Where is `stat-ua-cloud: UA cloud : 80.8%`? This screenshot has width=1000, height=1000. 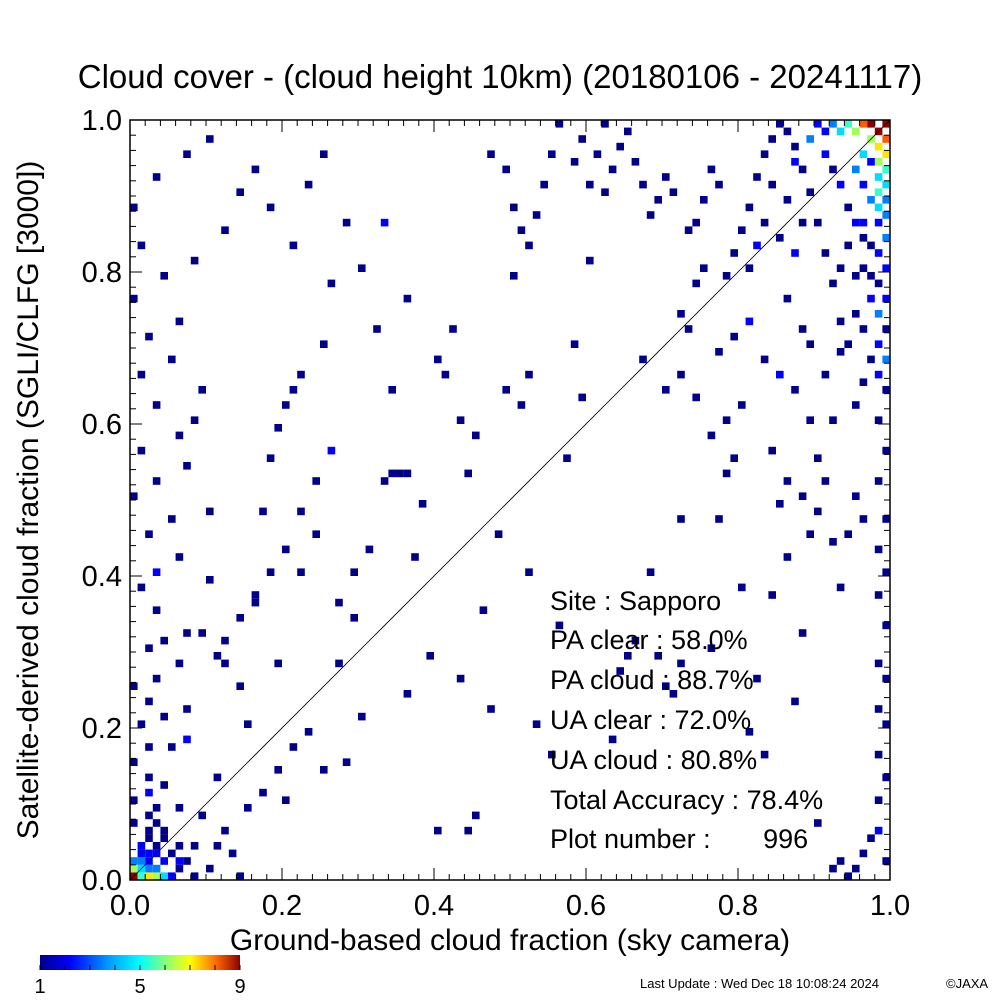 stat-ua-cloud: UA cloud : 80.8% is located at coordinates (653, 760).